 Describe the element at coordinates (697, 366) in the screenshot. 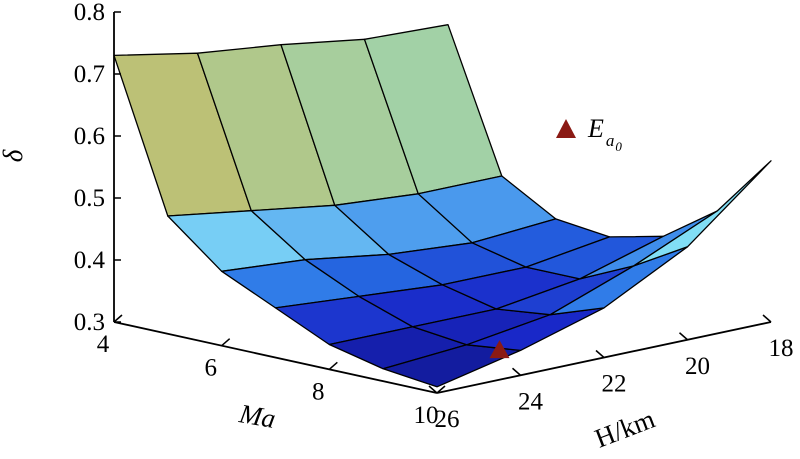

I see `h-tick-label: 20` at that location.